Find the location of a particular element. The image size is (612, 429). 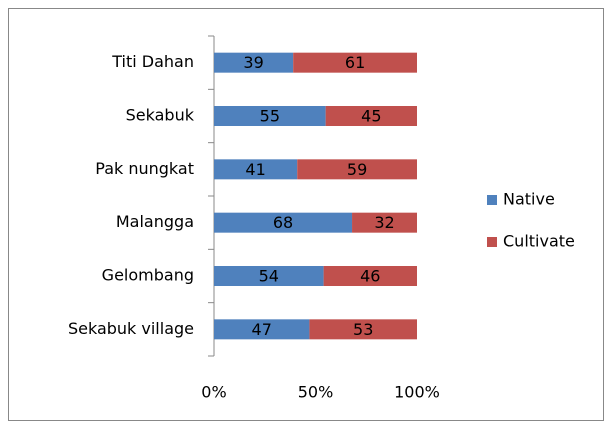

data-label: 41 is located at coordinates (255, 169).